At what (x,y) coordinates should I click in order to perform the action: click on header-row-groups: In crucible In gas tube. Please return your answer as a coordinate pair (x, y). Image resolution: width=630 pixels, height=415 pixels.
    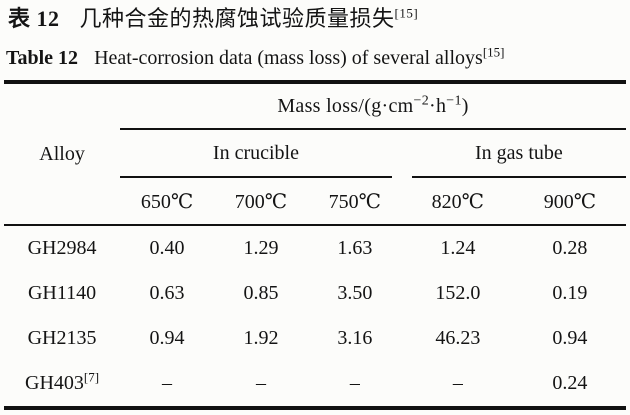
    Looking at the image, I should click on (315, 153).